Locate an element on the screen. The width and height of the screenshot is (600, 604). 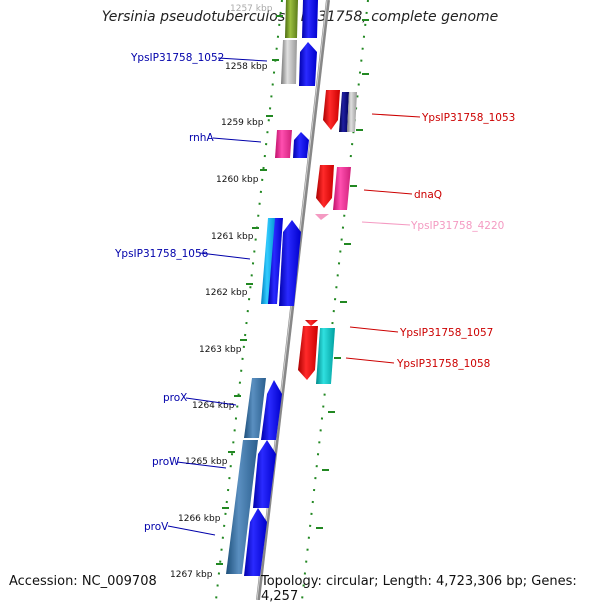
gene-blue-proV is located at coordinates (255, 542).